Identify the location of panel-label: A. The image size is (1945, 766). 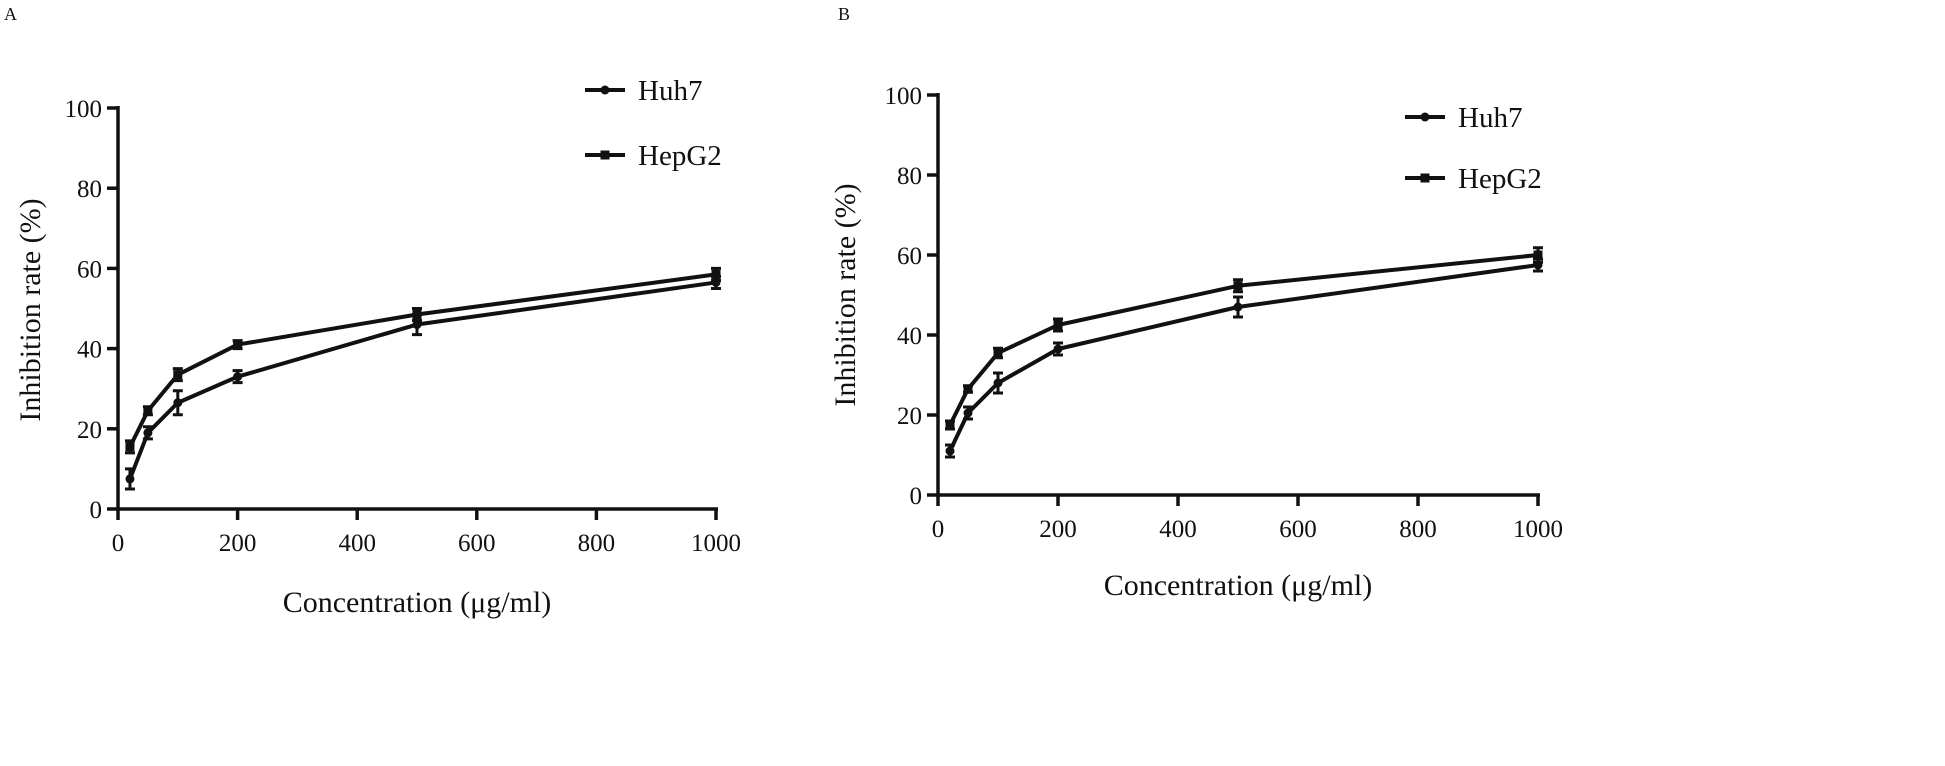
(10, 14).